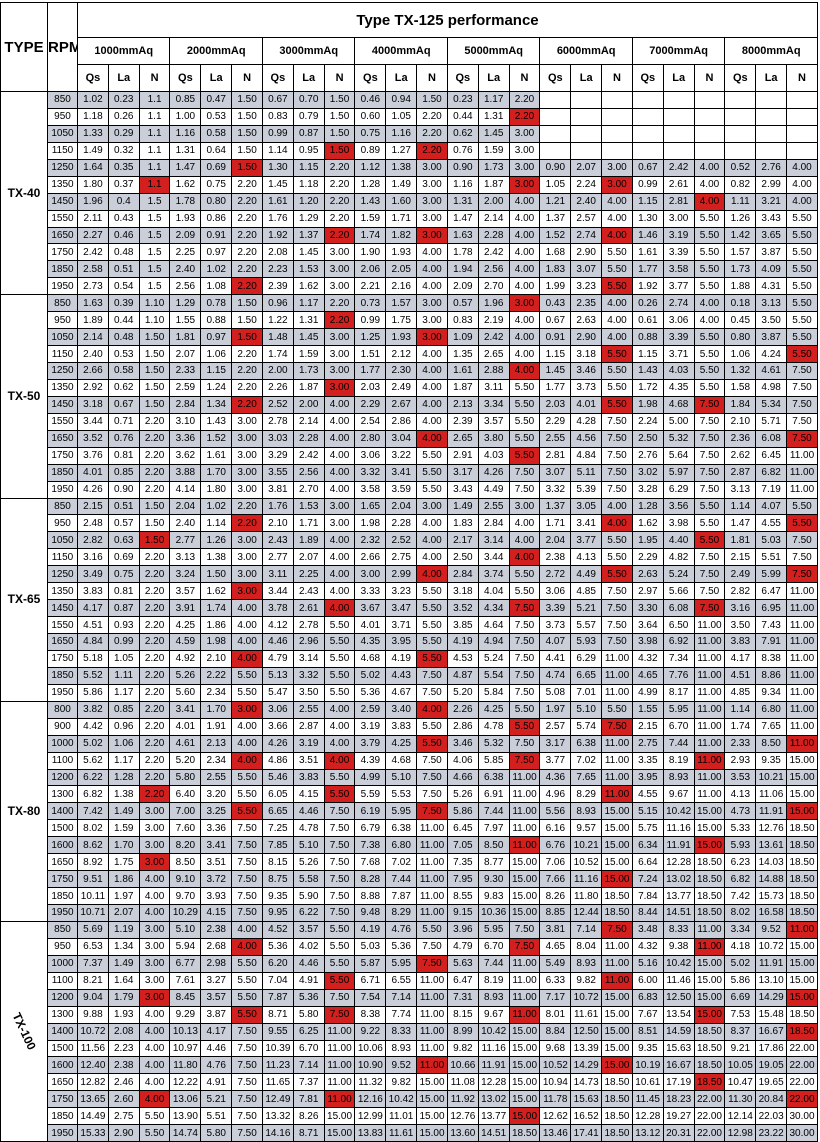 Image resolution: width=820 pixels, height=1142 pixels. I want to click on sub-header: N, so click(154, 78).